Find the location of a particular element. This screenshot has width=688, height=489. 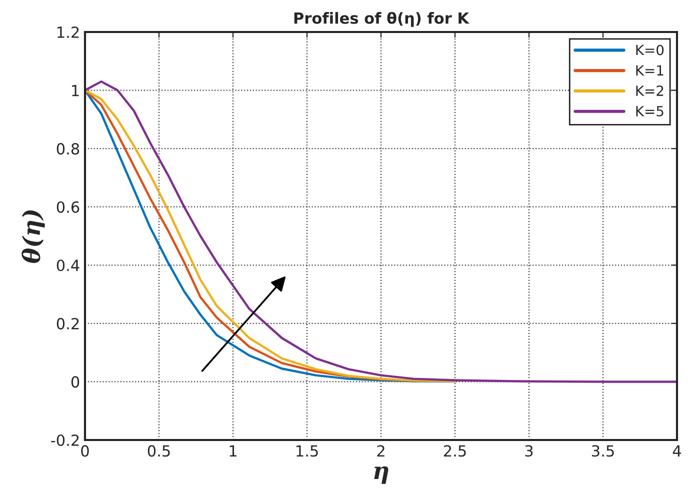

y-tick-label: 0.8 is located at coordinates (68, 149).